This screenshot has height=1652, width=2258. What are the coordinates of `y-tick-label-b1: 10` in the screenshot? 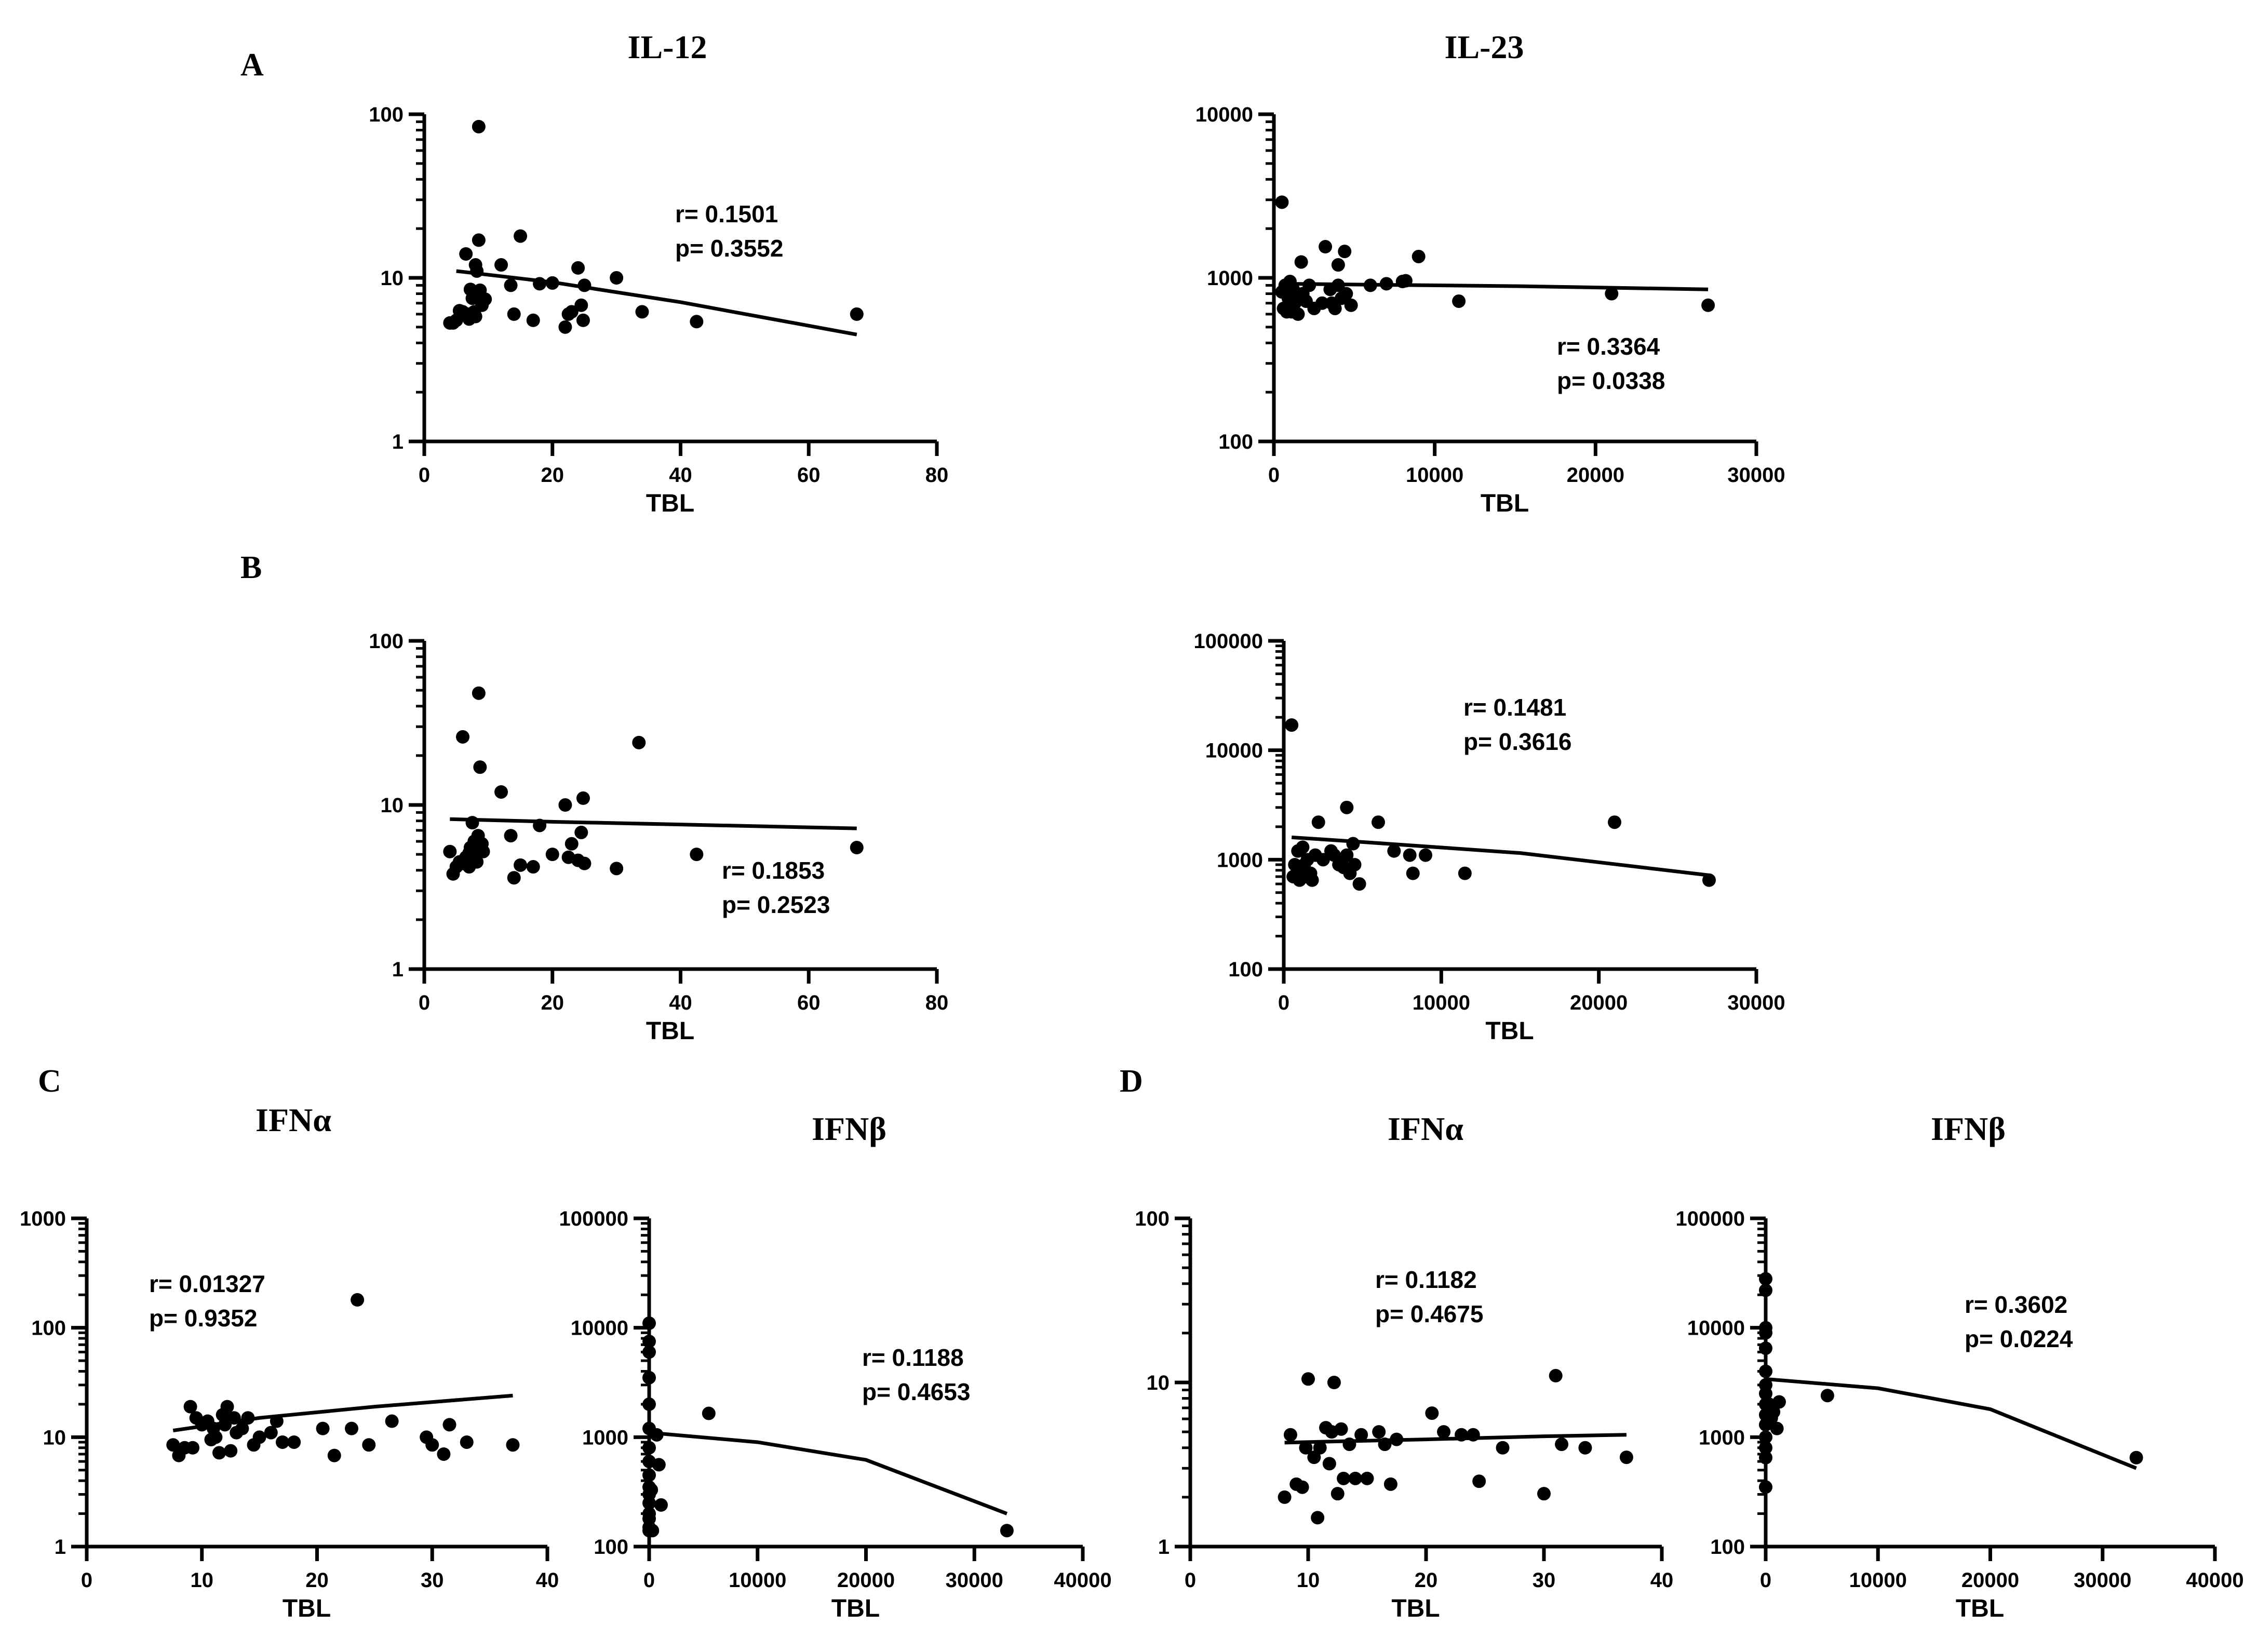 It's located at (392, 806).